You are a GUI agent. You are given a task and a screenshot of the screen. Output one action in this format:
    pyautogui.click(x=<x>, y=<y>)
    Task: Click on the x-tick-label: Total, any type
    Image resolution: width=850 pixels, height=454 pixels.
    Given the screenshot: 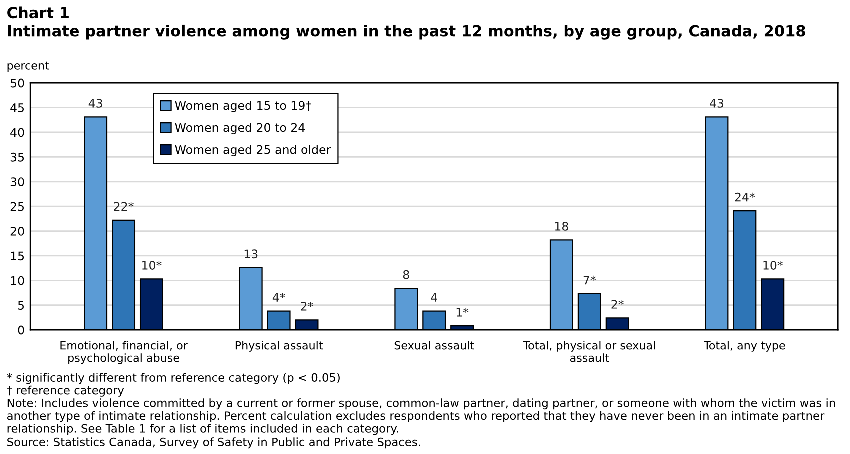 What is the action you would take?
    pyautogui.click(x=745, y=346)
    